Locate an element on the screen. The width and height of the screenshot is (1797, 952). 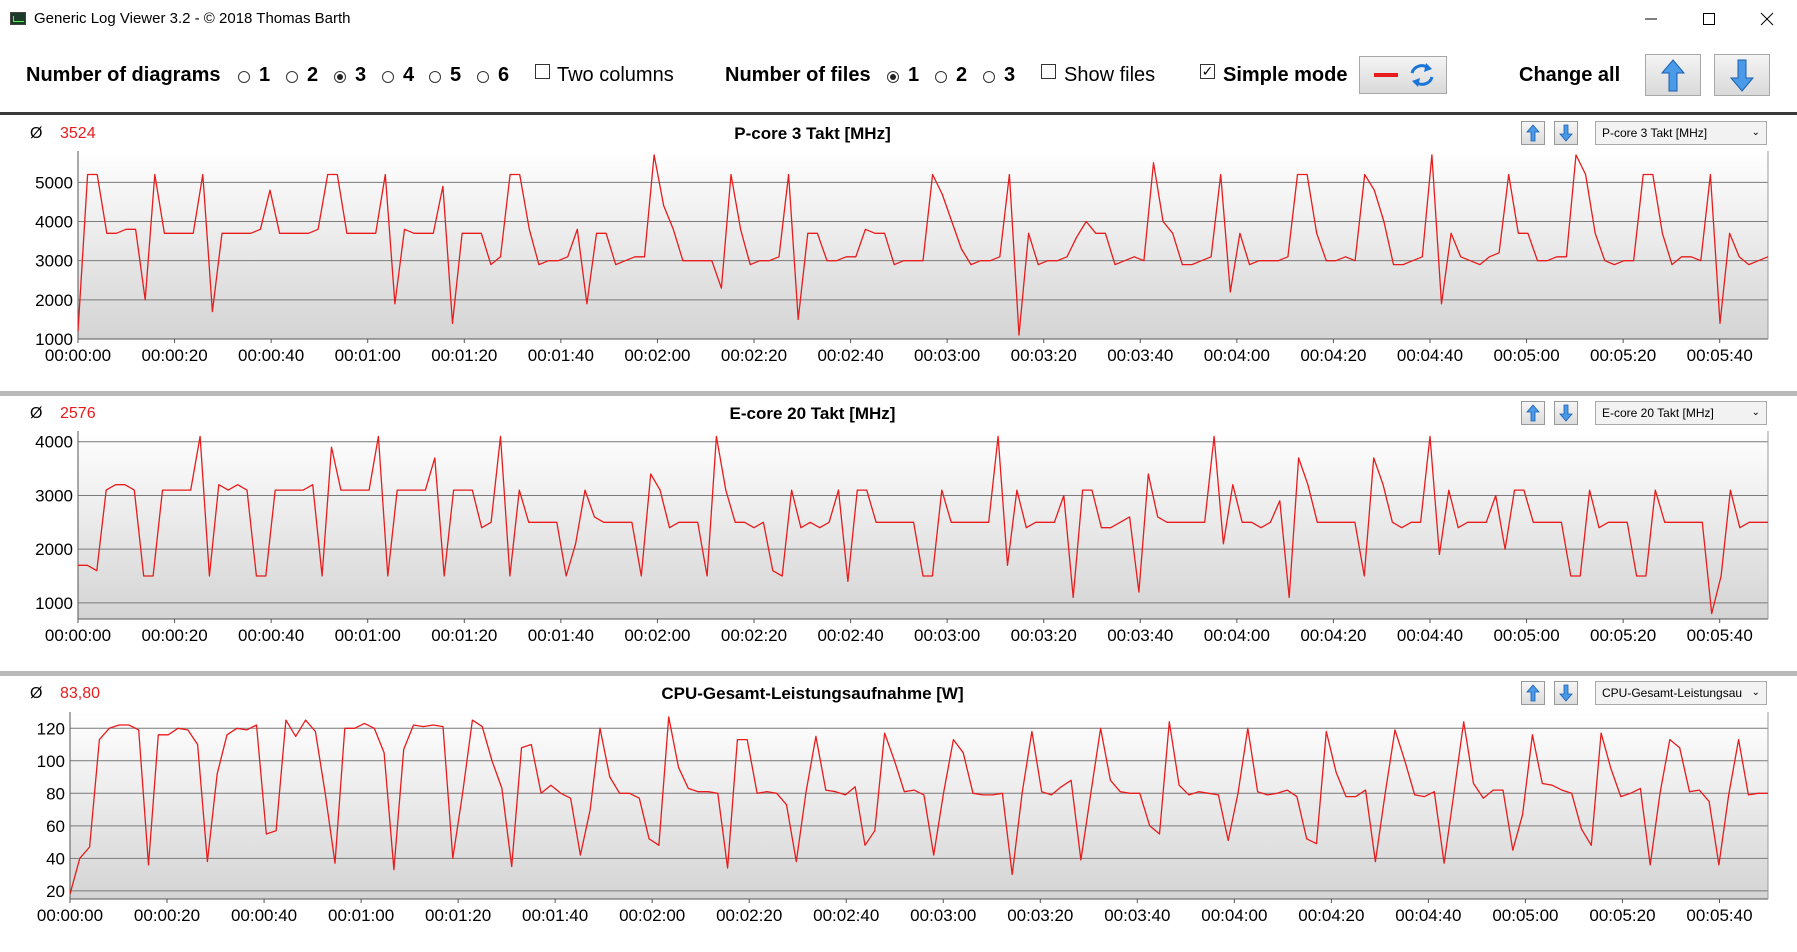
refresh-icon is located at coordinates (1404, 75).